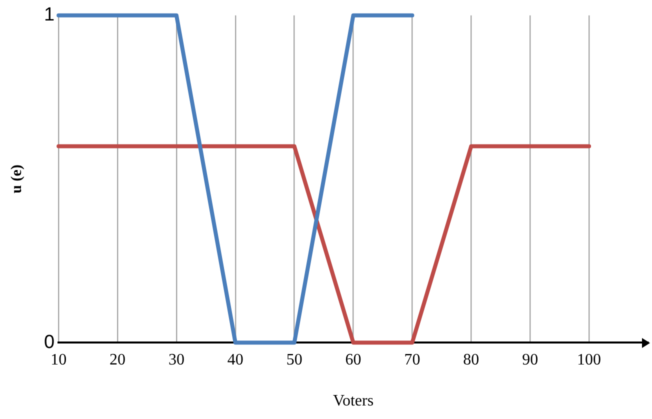 The height and width of the screenshot is (419, 652). What do you see at coordinates (530, 359) in the screenshot?
I see `x-tick-label: 90` at bounding box center [530, 359].